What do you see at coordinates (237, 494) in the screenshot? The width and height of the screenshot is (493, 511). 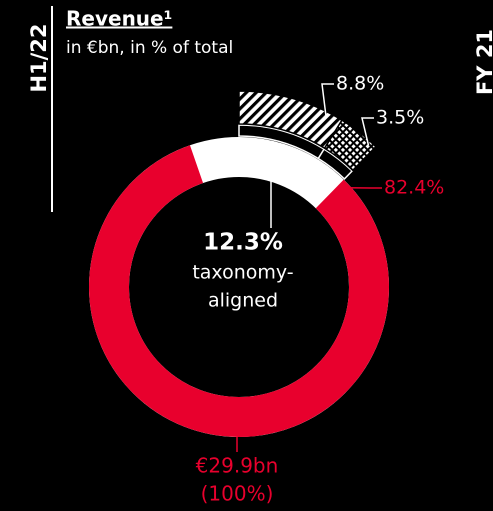 I see `total-label: (100%)` at bounding box center [237, 494].